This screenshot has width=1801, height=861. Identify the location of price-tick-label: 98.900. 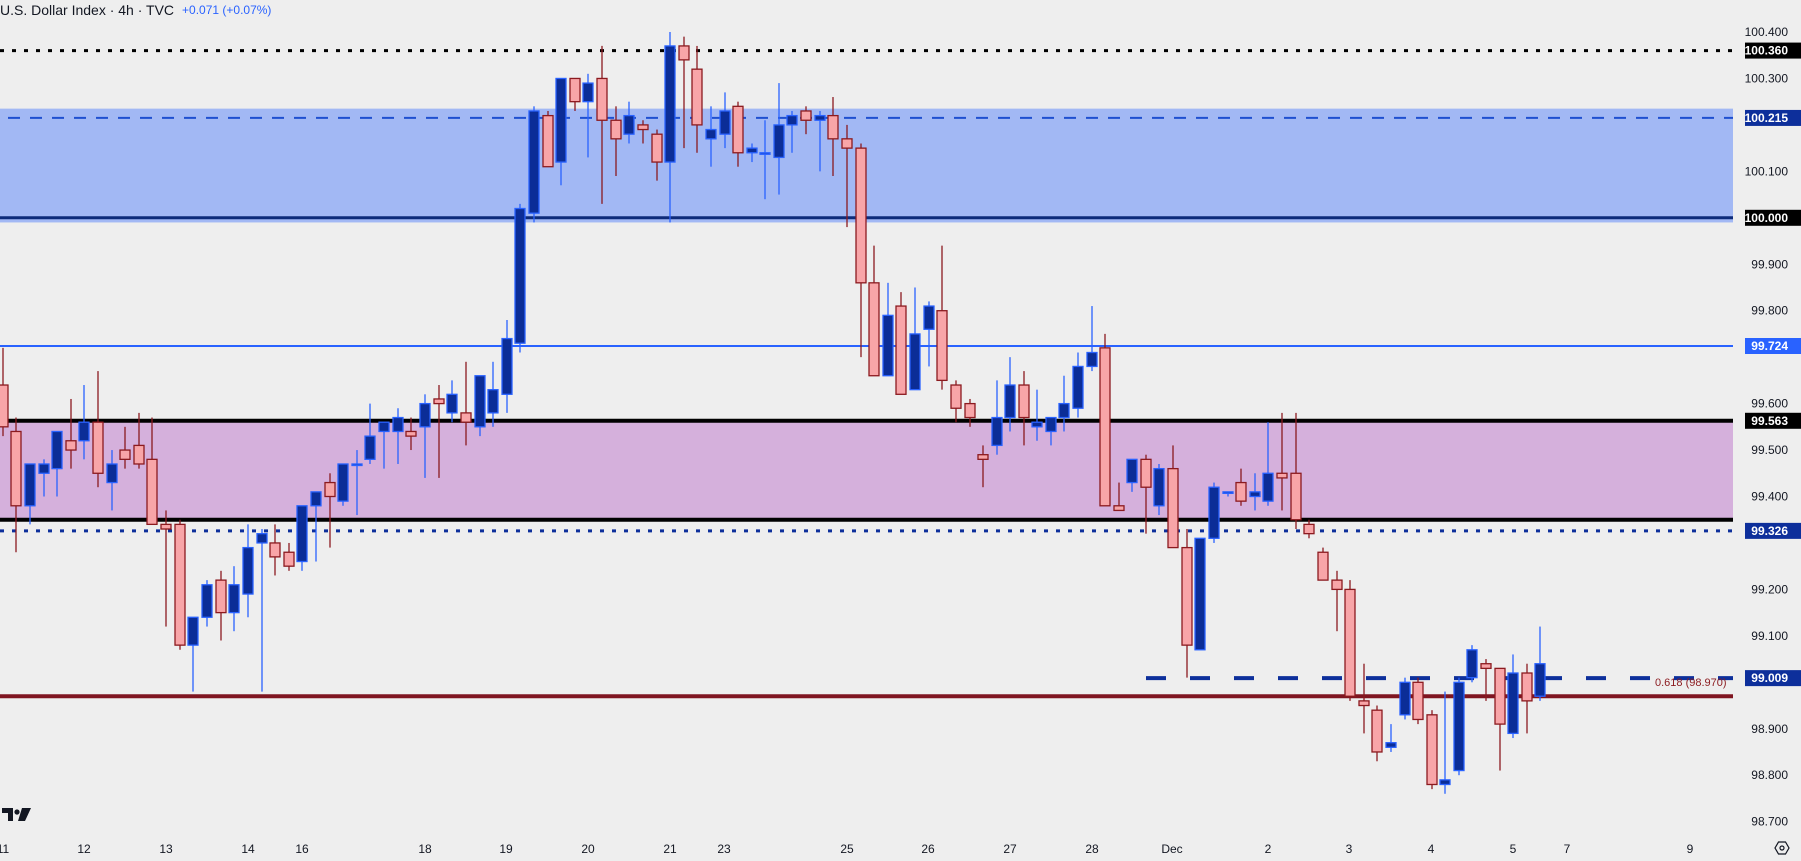
(1769, 729).